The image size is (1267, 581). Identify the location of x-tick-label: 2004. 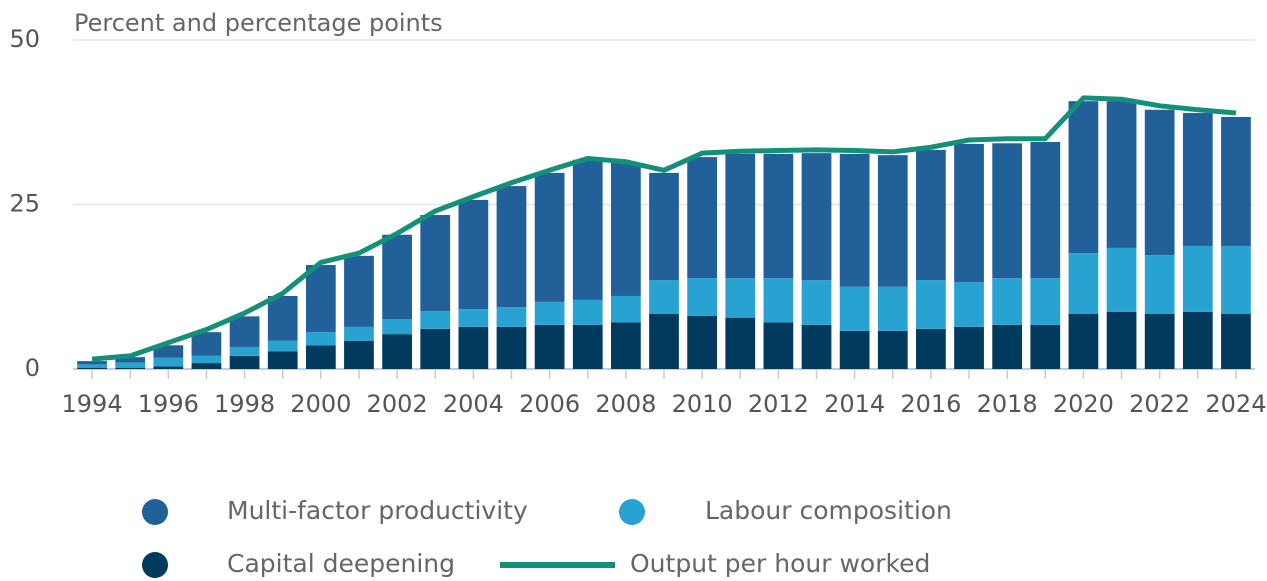
(473, 404).